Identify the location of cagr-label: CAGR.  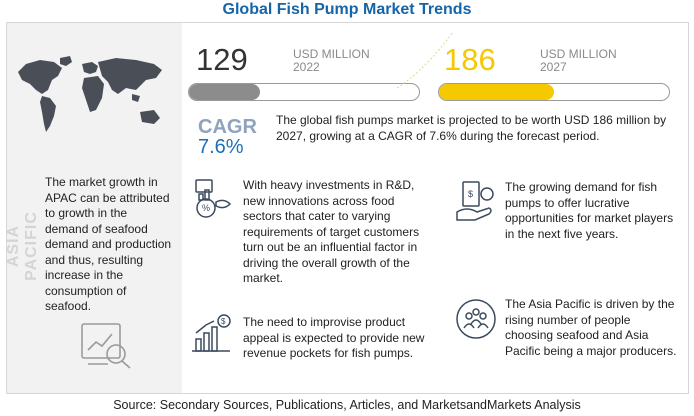
(227, 127).